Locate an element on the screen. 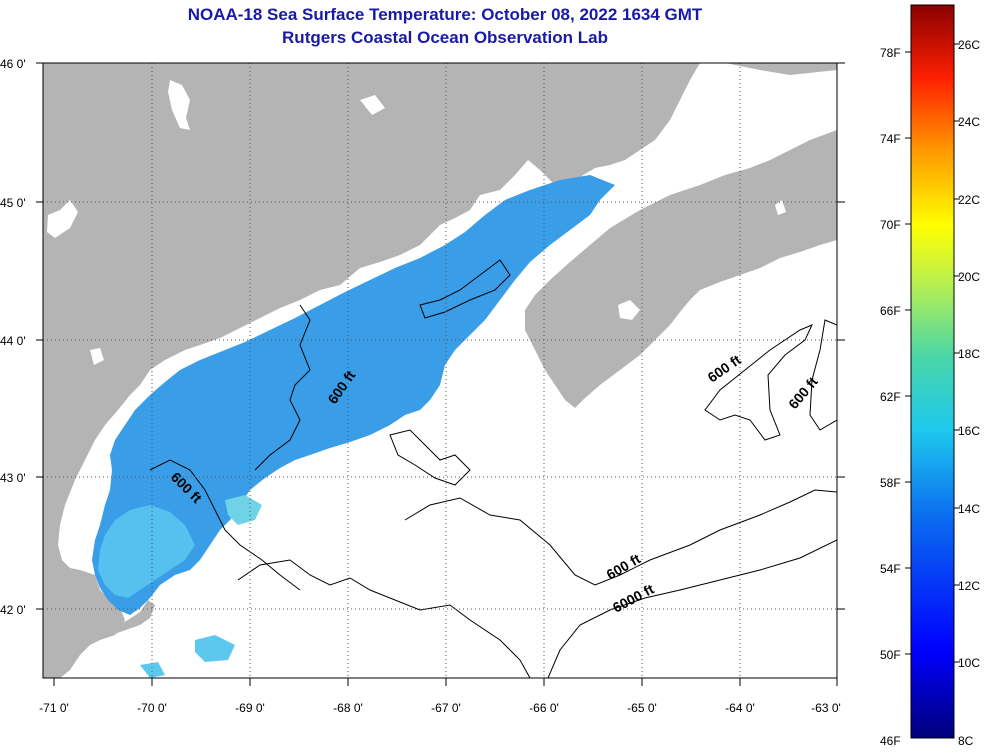 The width and height of the screenshot is (984, 754). lon-label: -67 0' is located at coordinates (446, 708).